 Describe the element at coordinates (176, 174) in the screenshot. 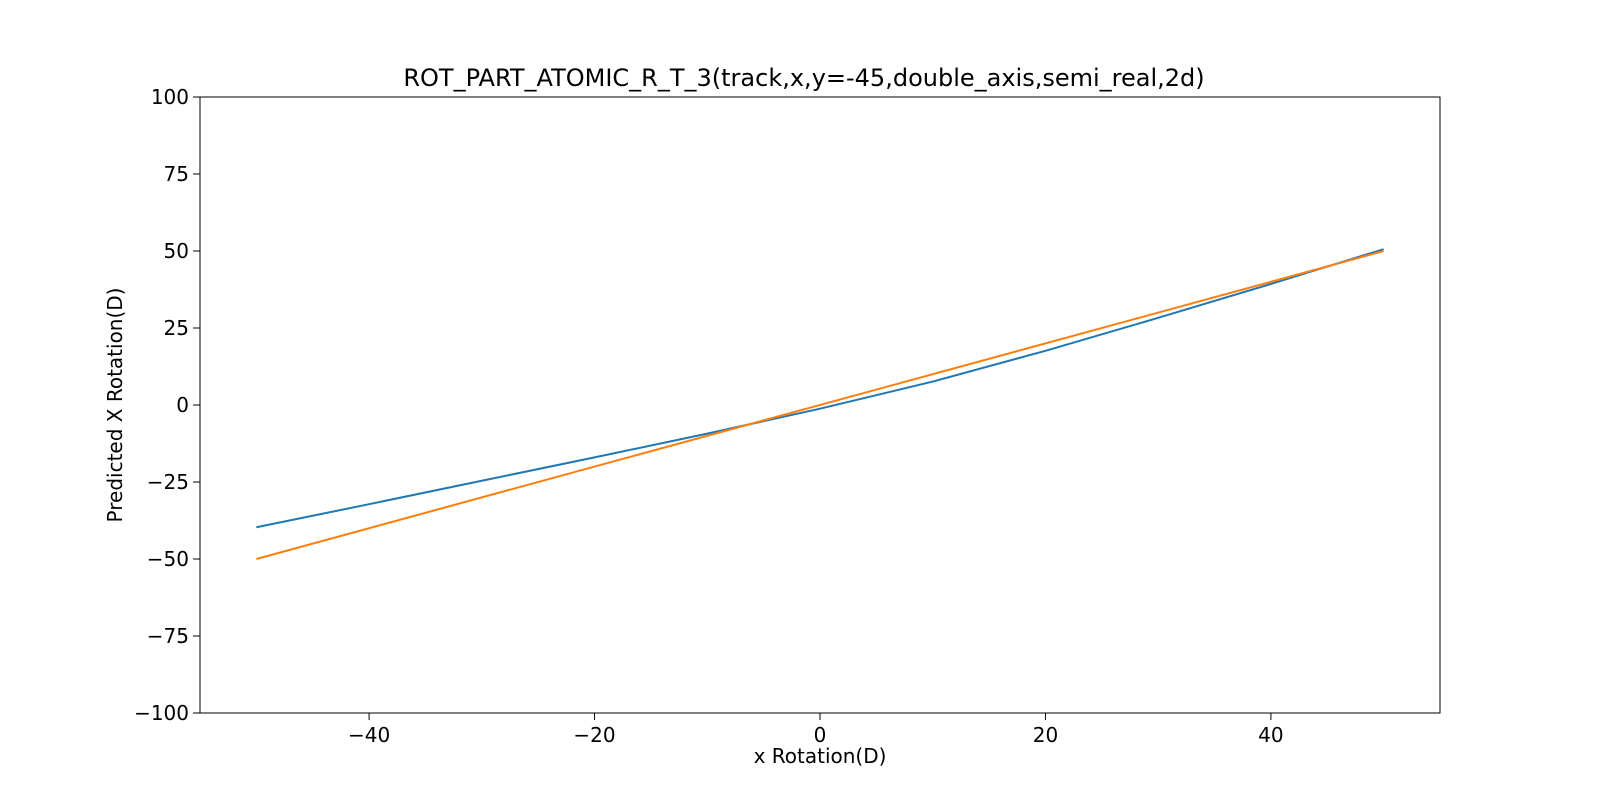

I see `y-tick-label: 75` at that location.